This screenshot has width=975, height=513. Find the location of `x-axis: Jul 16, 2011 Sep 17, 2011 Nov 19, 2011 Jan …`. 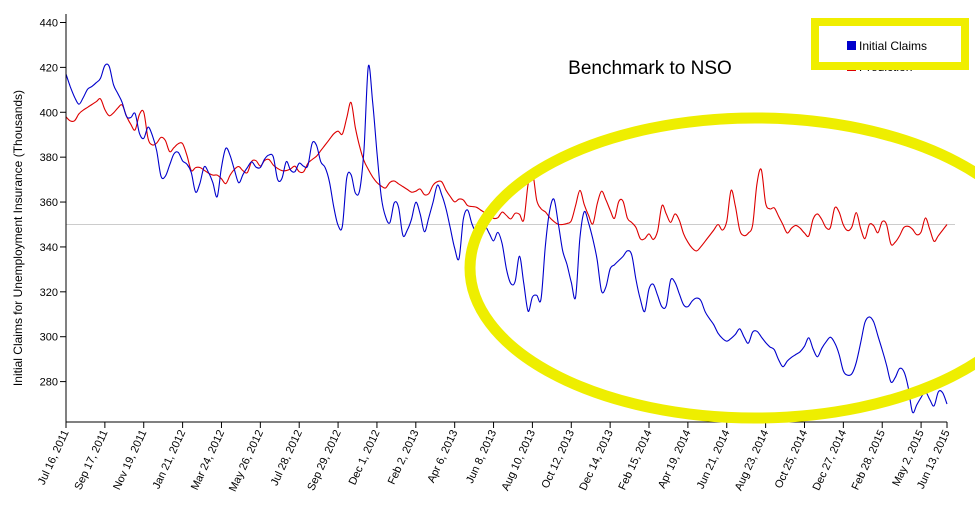

x-axis: Jul 16, 2011 Sep 17, 2011 Nov 19, 2011 Jan … is located at coordinates (494, 457).